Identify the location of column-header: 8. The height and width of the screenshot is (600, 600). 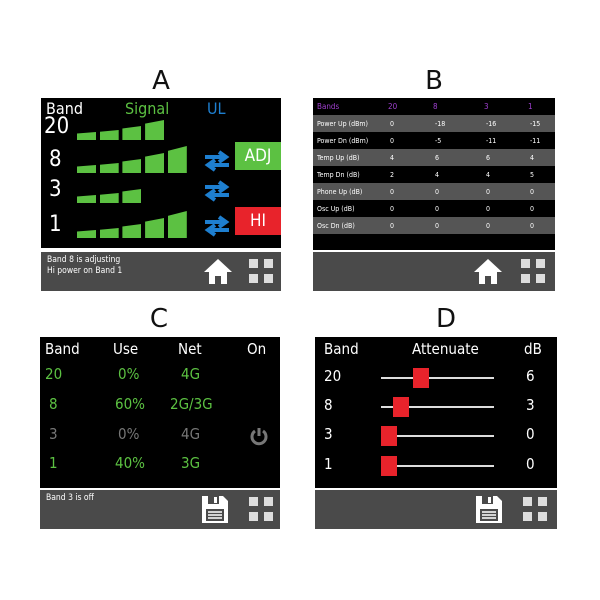
(435, 106).